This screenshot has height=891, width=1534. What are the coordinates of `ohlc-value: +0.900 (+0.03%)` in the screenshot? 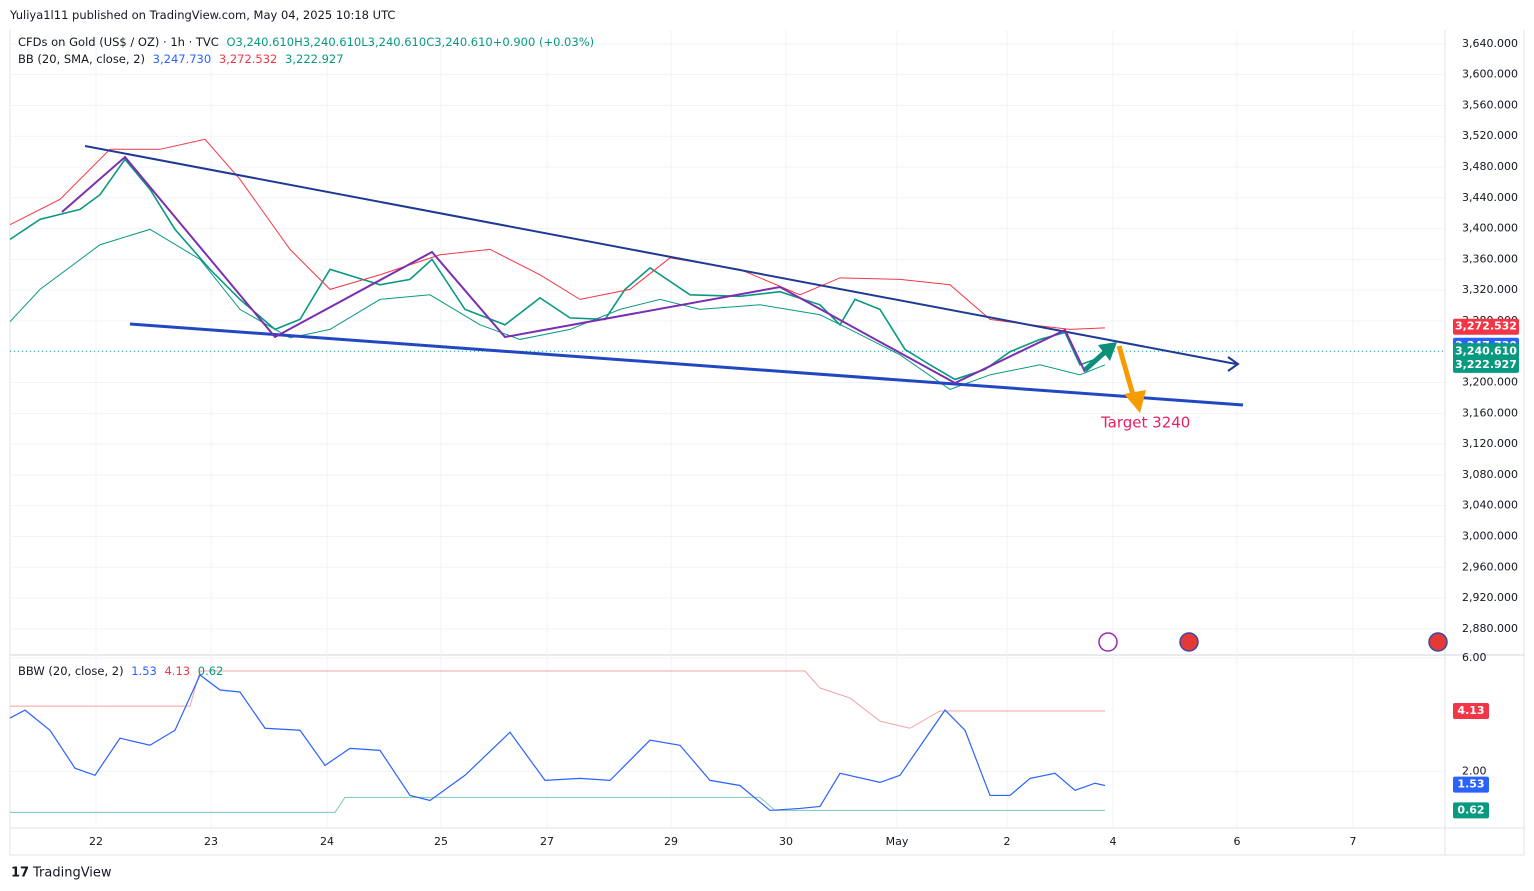 It's located at (543, 42).